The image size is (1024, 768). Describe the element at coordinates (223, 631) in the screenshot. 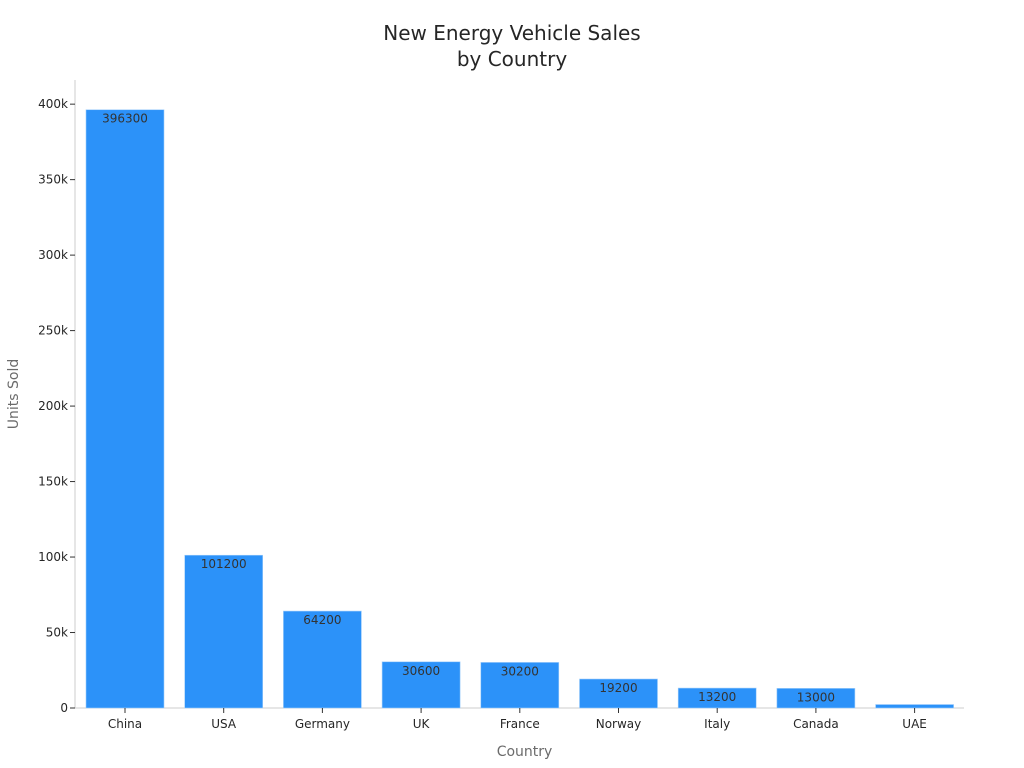

I see `bar-usa` at that location.